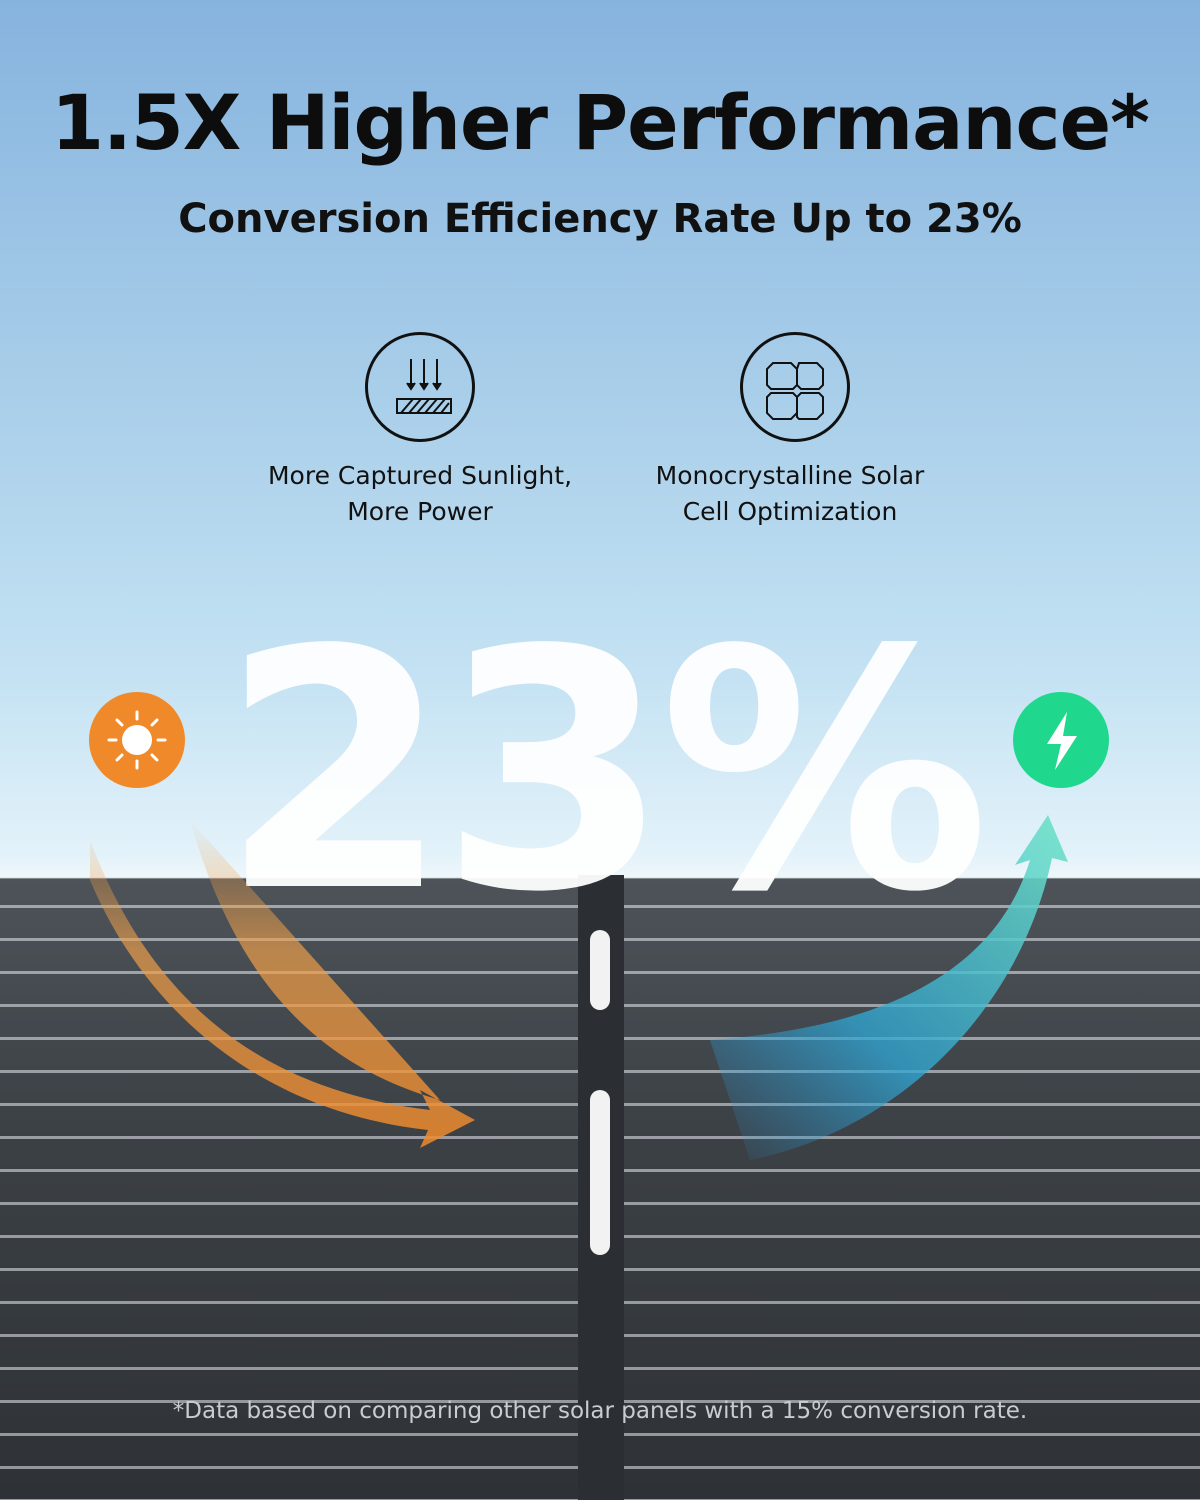  I want to click on feature-sunlight: More Captured Sunlight, More Power, so click(420, 494).